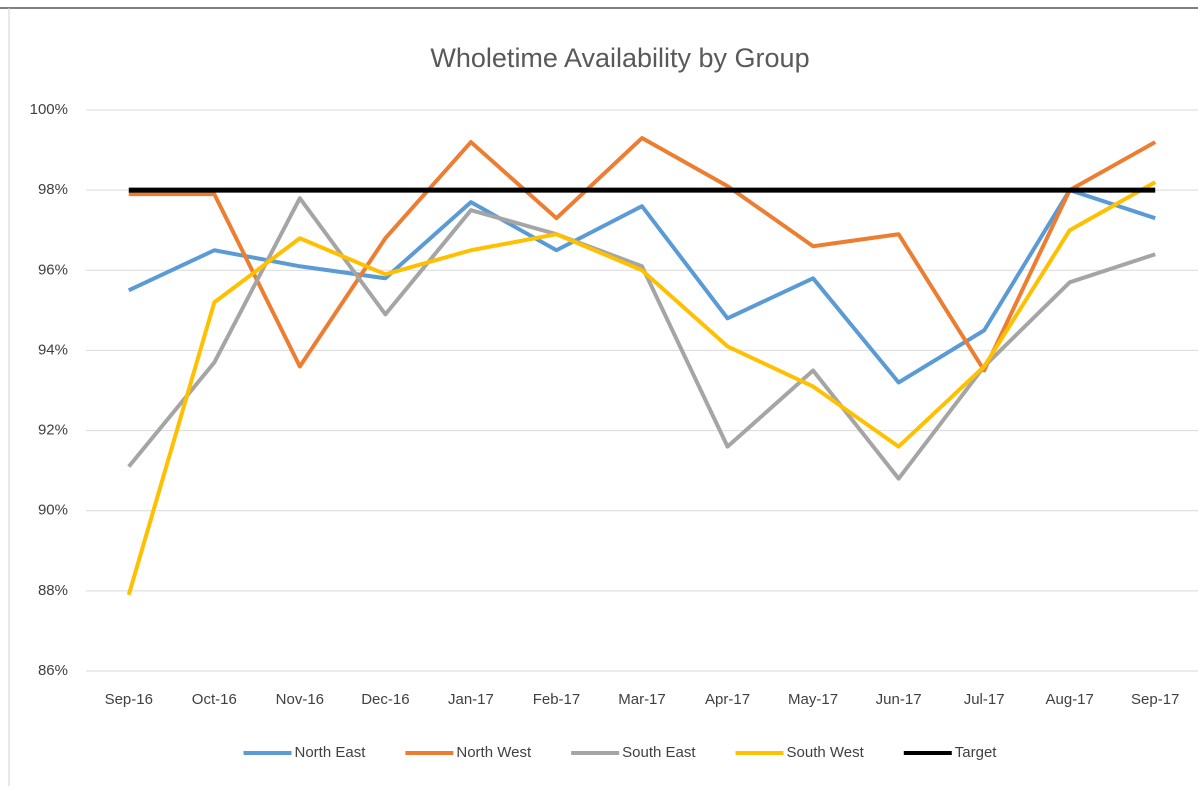 The width and height of the screenshot is (1198, 791). I want to click on x-tick-label: Jan-17, so click(471, 699).